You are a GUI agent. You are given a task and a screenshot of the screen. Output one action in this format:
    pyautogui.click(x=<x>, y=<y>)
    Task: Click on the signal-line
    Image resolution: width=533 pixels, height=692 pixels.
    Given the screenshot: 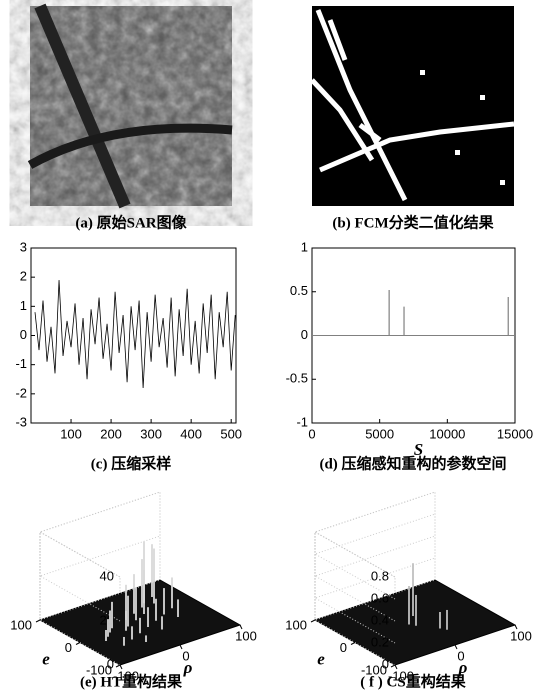 What is the action you would take?
    pyautogui.click(x=135, y=334)
    